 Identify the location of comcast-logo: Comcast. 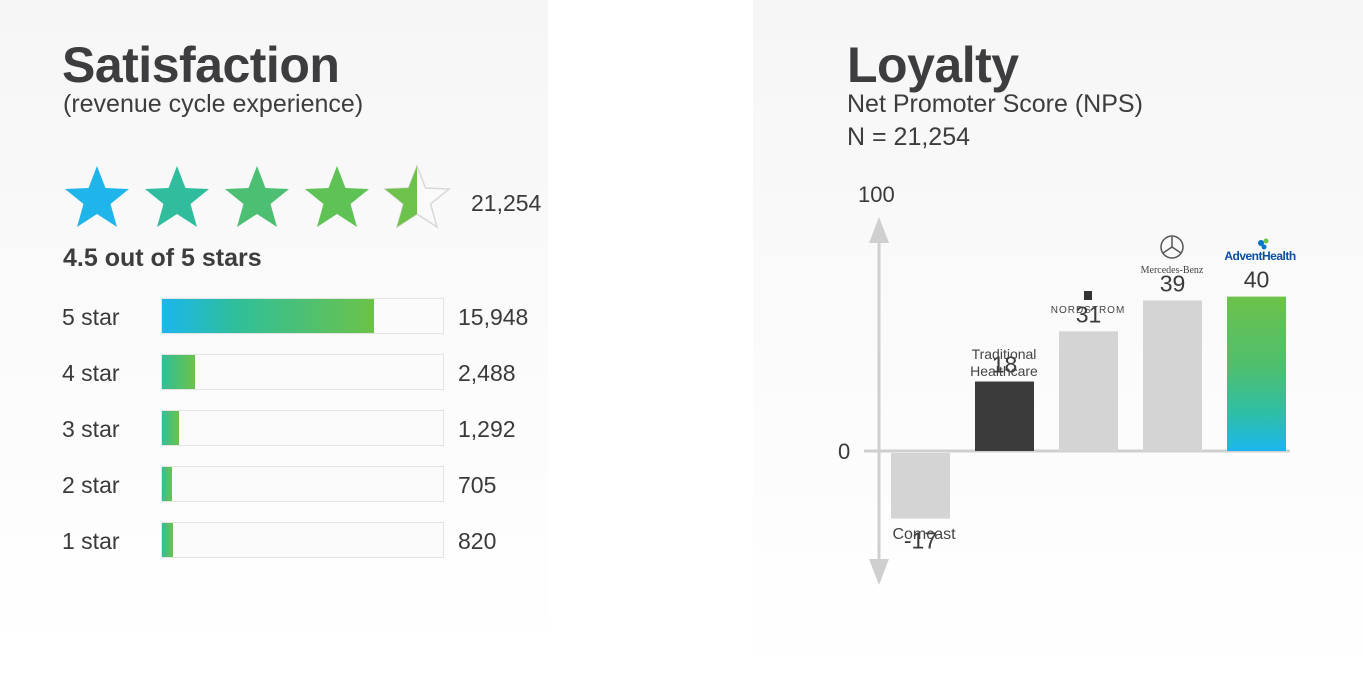
(924, 534).